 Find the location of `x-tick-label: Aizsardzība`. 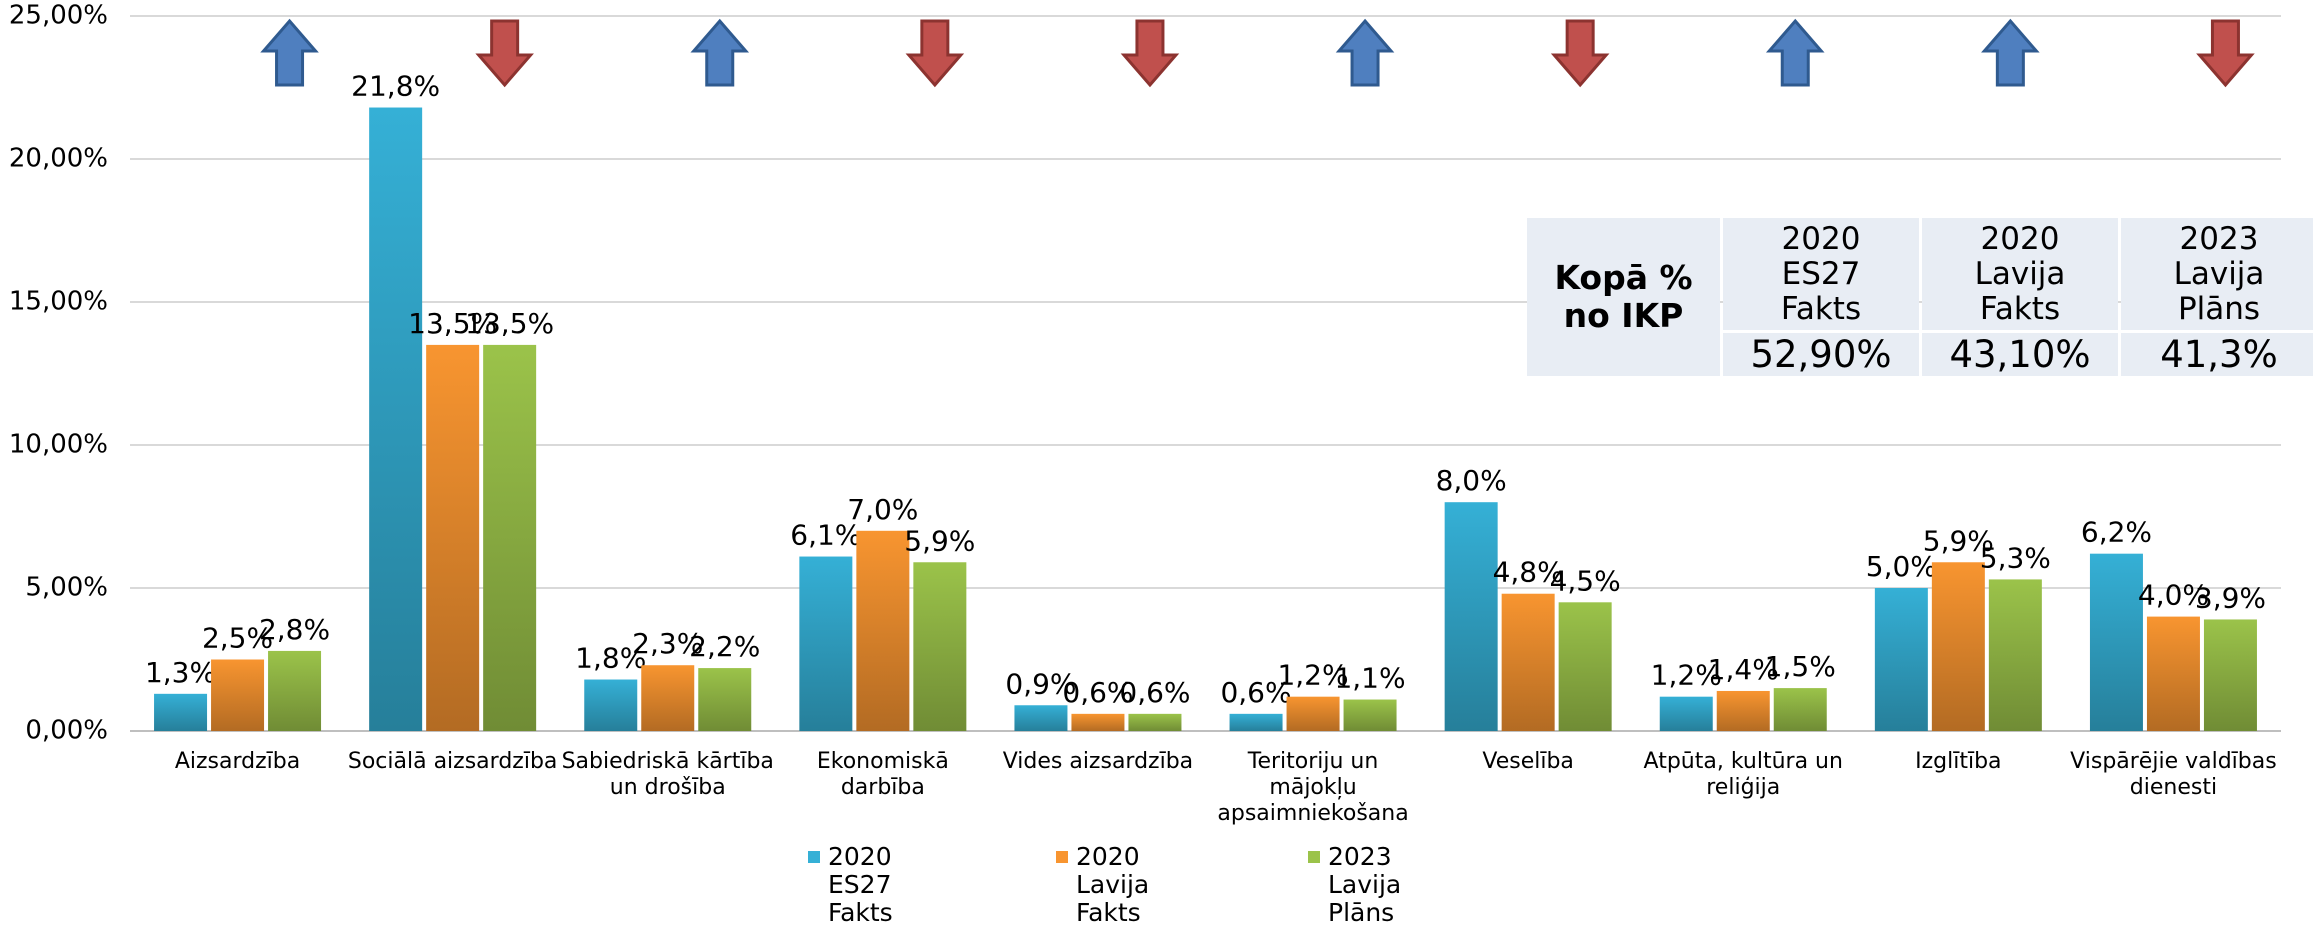

x-tick-label: Aizsardzība is located at coordinates (237, 761).